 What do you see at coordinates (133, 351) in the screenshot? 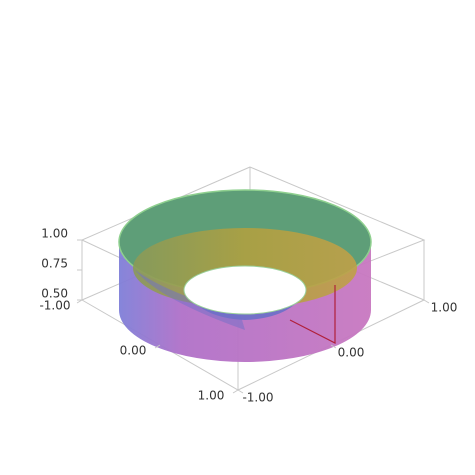
I see `x-tick-label: 0.00` at bounding box center [133, 351].